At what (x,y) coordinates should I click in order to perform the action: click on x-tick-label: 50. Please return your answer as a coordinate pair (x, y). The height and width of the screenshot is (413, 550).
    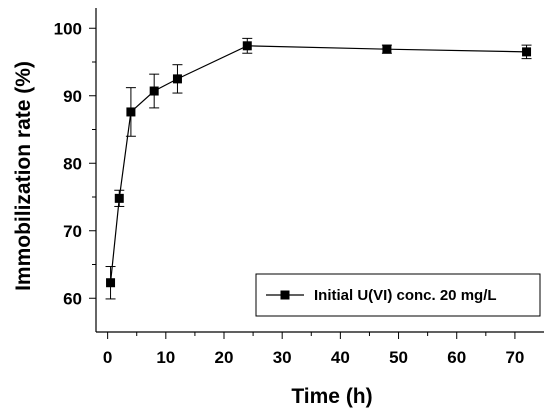
    Looking at the image, I should click on (398, 357).